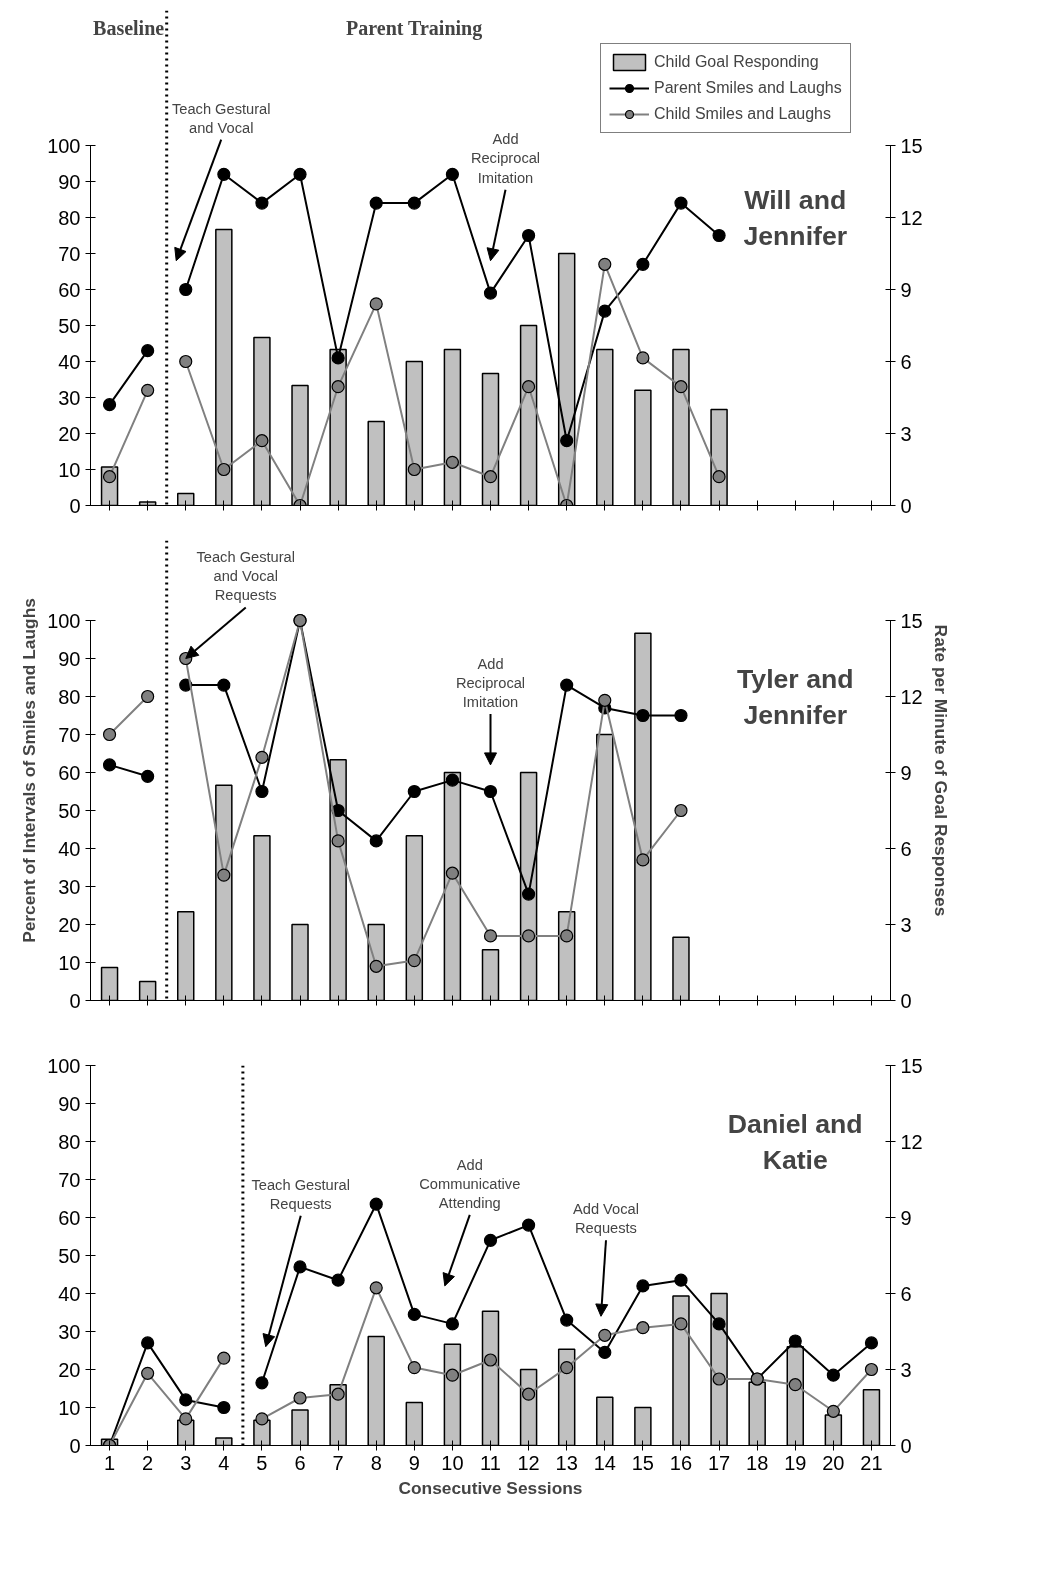 The width and height of the screenshot is (1059, 1593). What do you see at coordinates (338, 1462) in the screenshot?
I see `x-tick-label: 7` at bounding box center [338, 1462].